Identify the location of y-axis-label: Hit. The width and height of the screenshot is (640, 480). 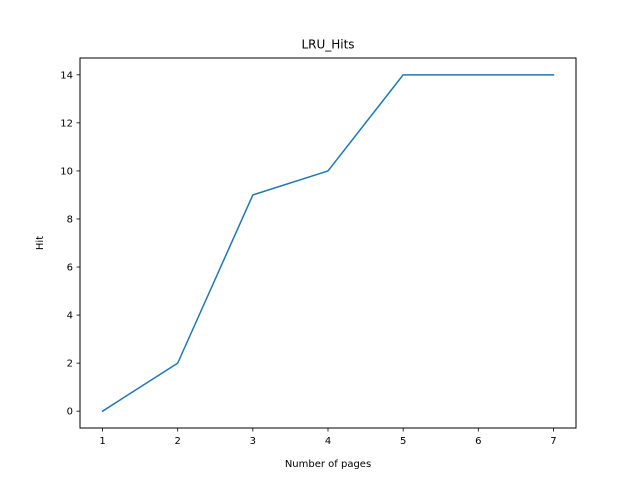
(40, 243).